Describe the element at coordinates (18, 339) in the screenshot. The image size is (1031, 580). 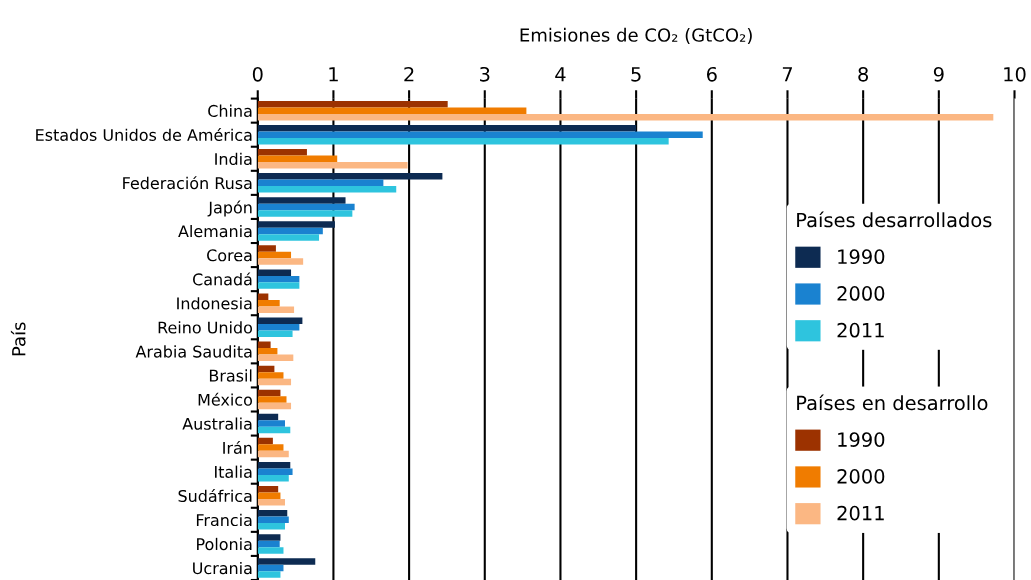
I see `y-axis-title: País` at that location.